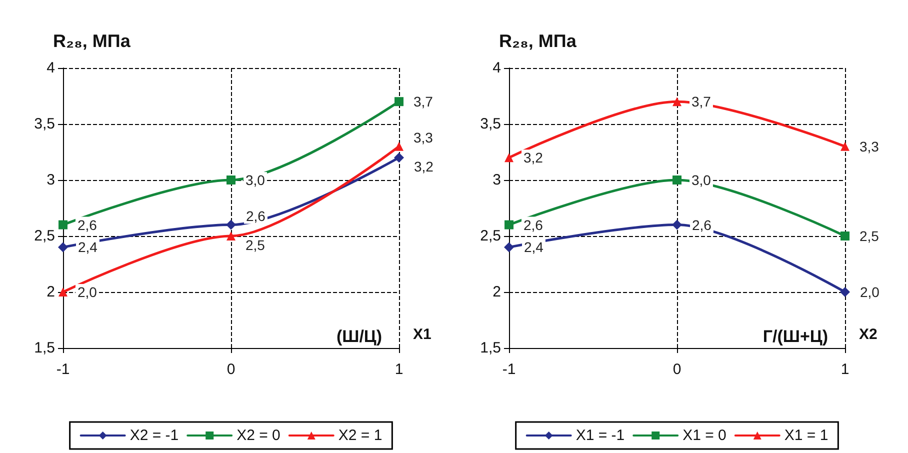 The height and width of the screenshot is (453, 908). I want to click on legend-label: X2 = -1, so click(154, 435).